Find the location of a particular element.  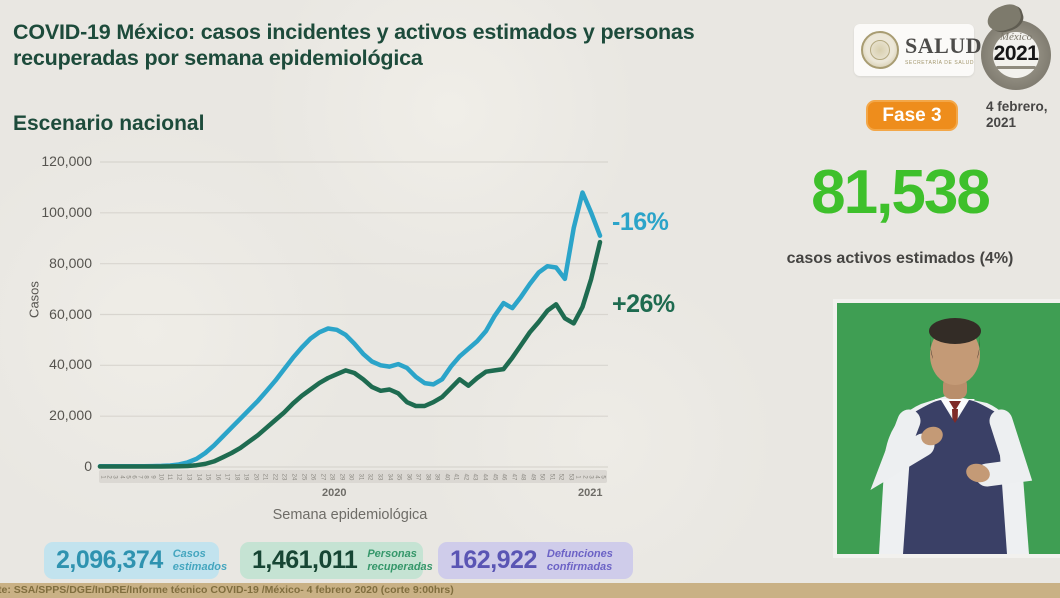

report-date: 4 febrero, 2021 is located at coordinates (1017, 114).